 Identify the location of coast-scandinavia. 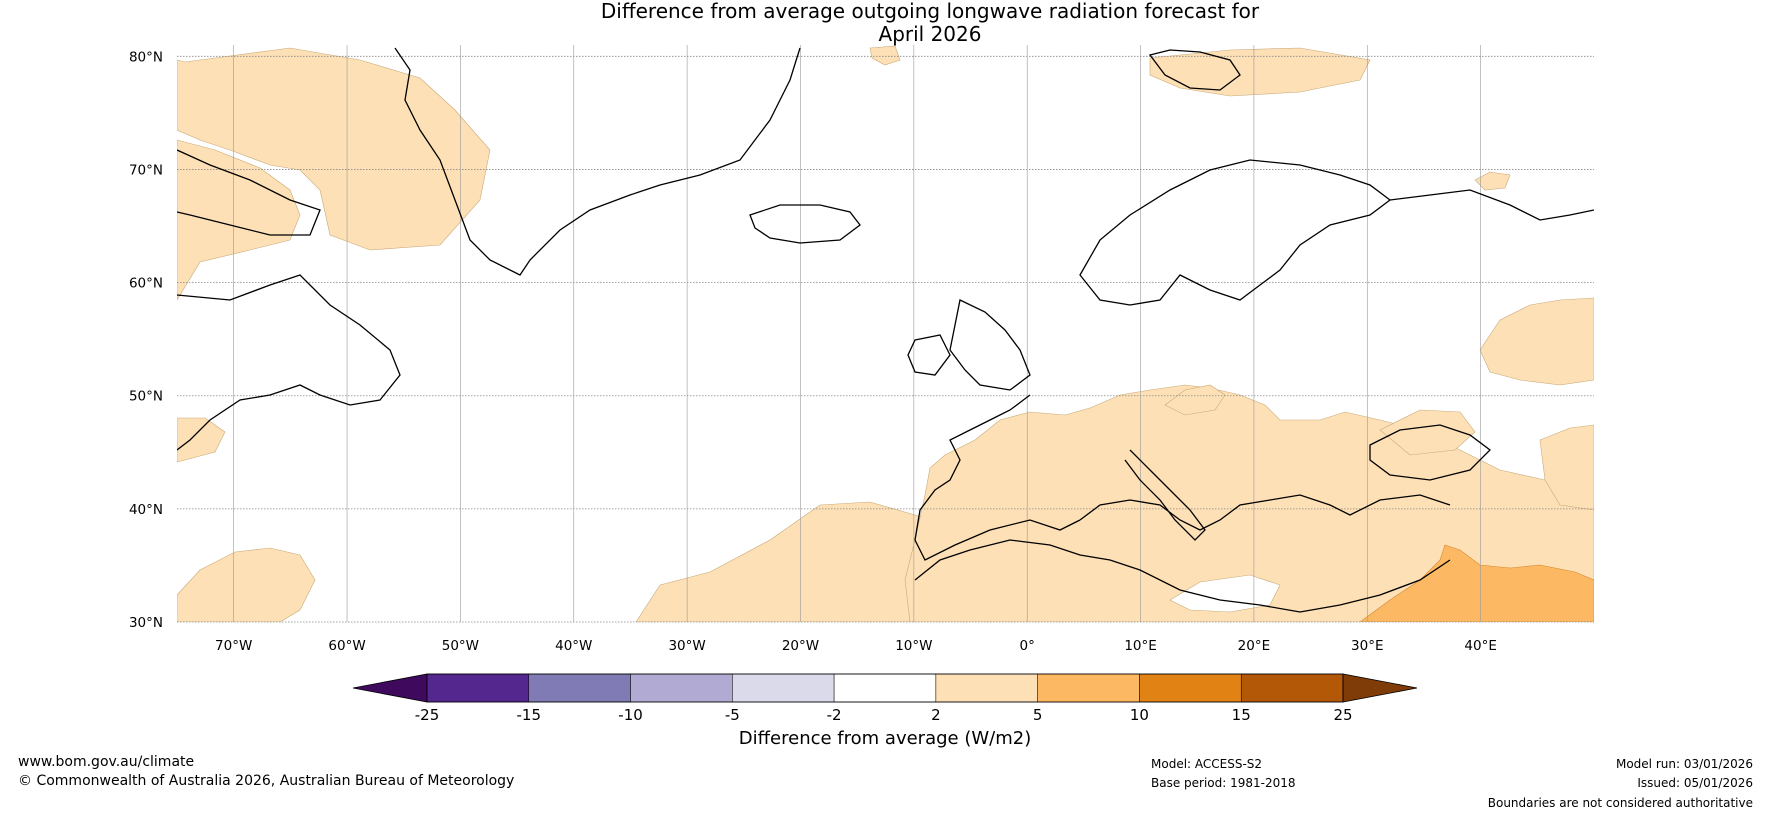
(1235, 232).